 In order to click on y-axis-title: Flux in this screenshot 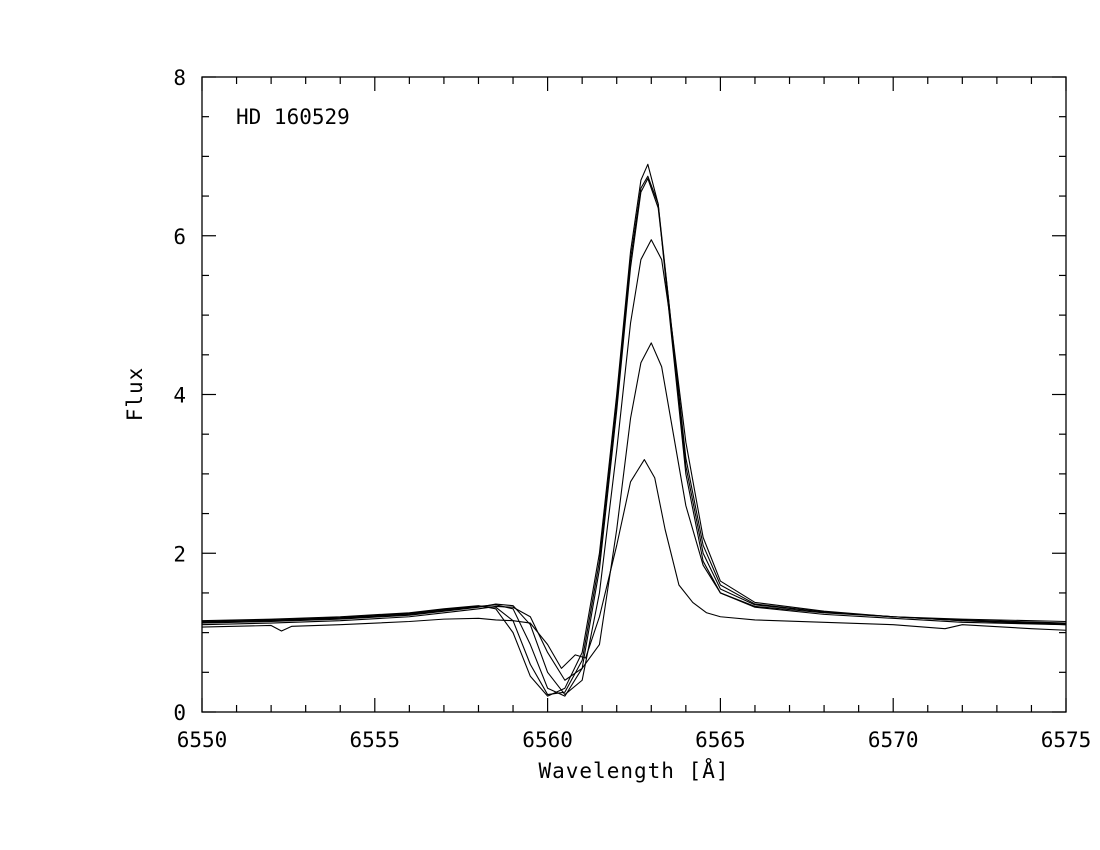, I will do `click(135, 394)`.